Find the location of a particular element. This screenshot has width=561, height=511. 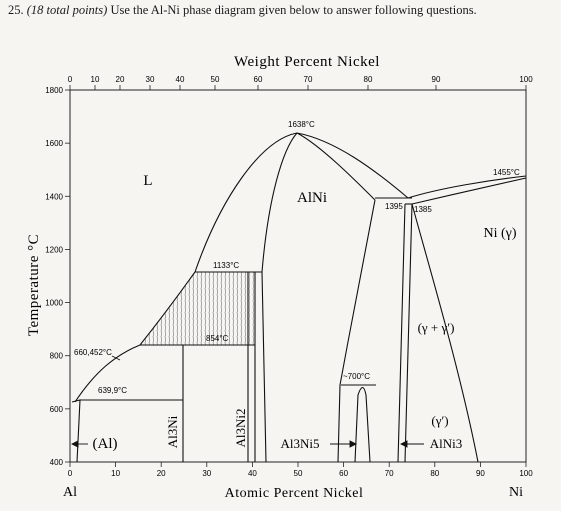

hatched-region is located at coordinates (197, 308).